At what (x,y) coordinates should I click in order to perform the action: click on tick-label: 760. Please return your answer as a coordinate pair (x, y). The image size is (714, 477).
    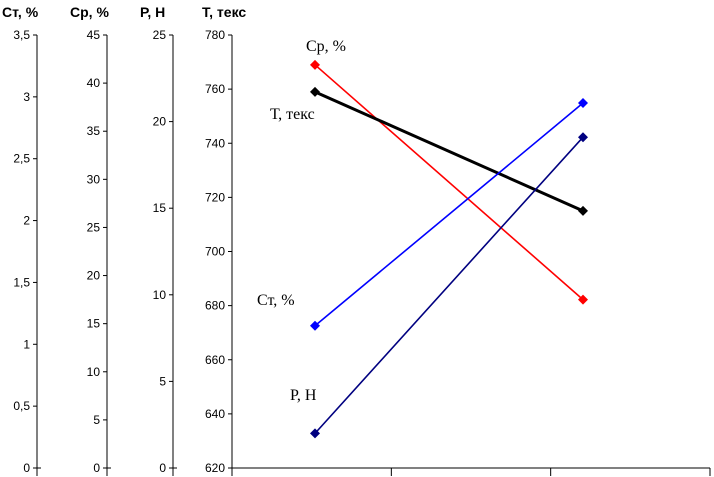
    Looking at the image, I should click on (215, 89).